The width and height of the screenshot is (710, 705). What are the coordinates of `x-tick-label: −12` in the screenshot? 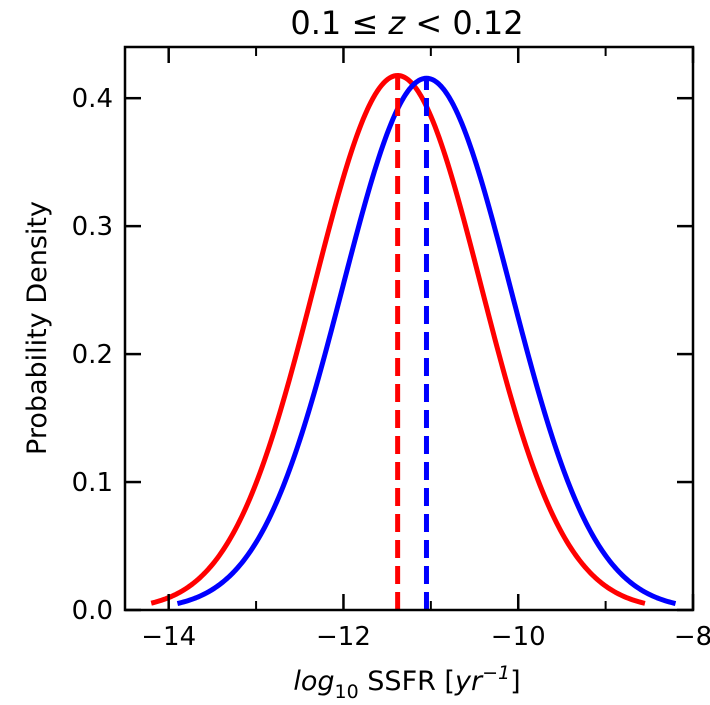 It's located at (343, 637).